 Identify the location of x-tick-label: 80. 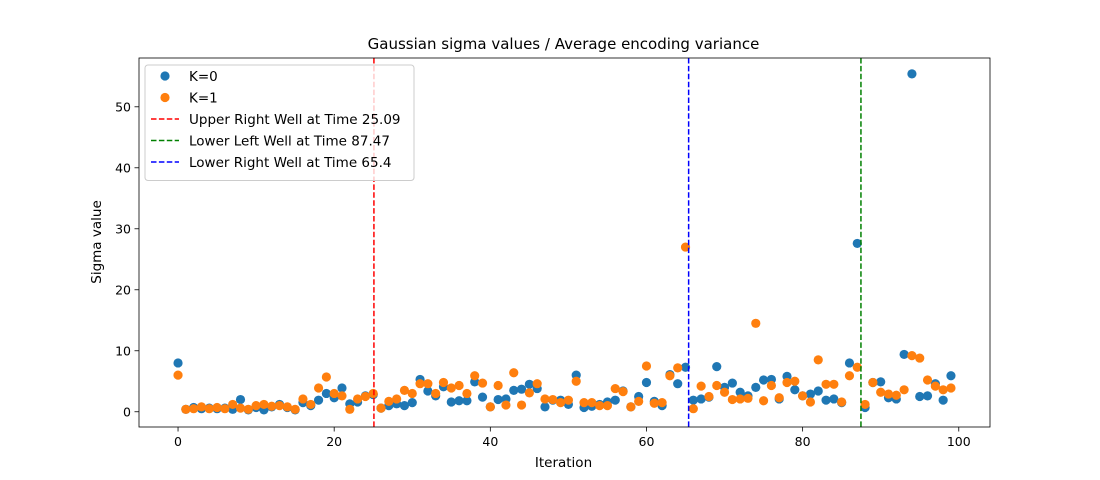
(803, 441).